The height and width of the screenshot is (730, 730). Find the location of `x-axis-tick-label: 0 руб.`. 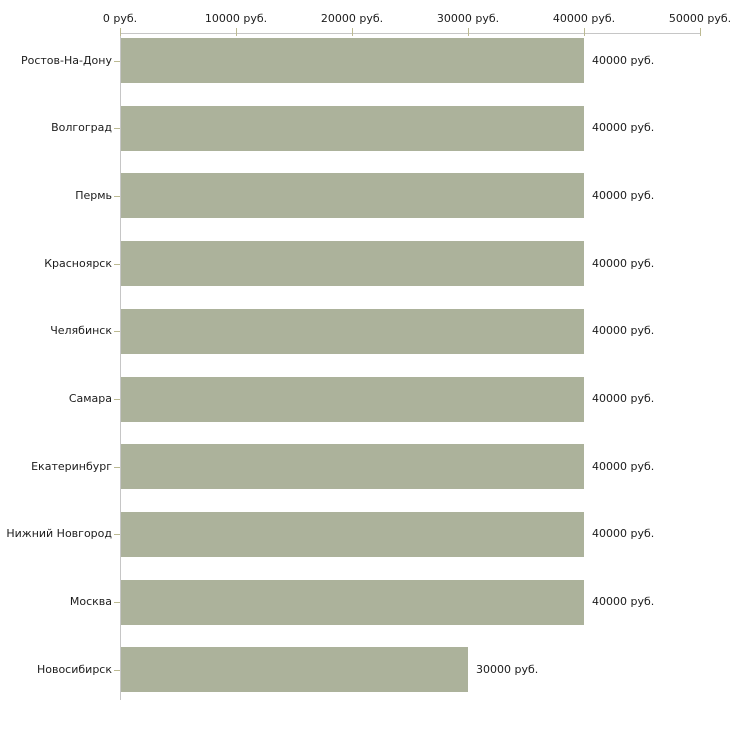

x-axis-tick-label: 0 руб. is located at coordinates (120, 18).